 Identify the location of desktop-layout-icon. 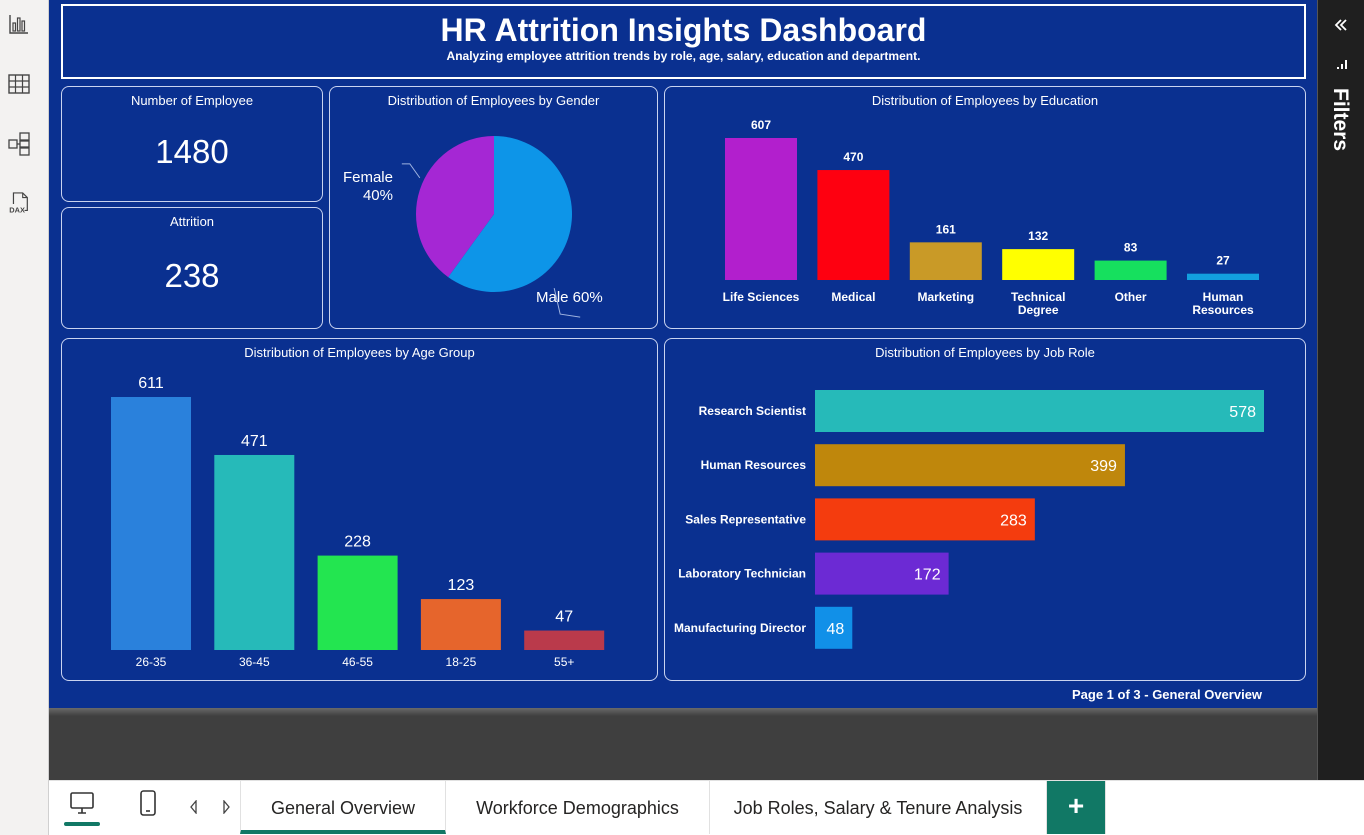
(82, 803).